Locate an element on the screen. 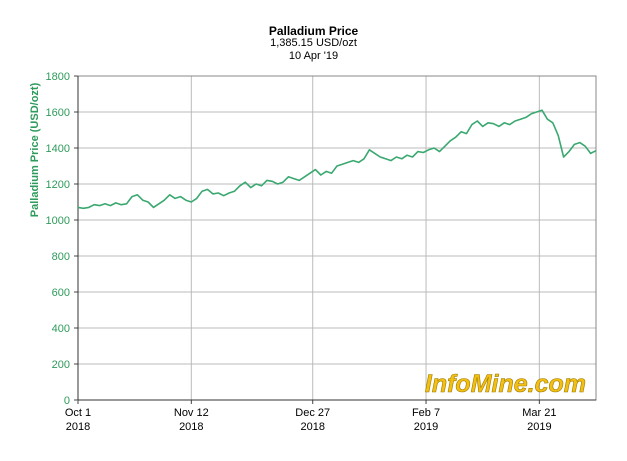 The image size is (627, 461). y-tick-label: 1200 is located at coordinates (58, 185).